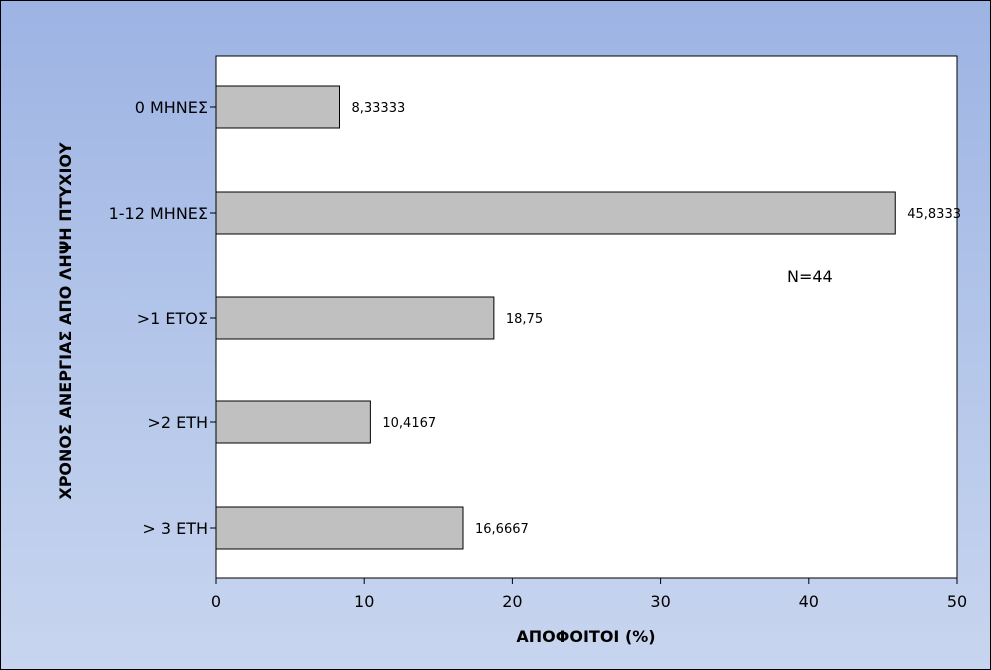 This screenshot has width=991, height=670. What do you see at coordinates (378, 108) in the screenshot?
I see `bar-value-label: 8,33333` at bounding box center [378, 108].